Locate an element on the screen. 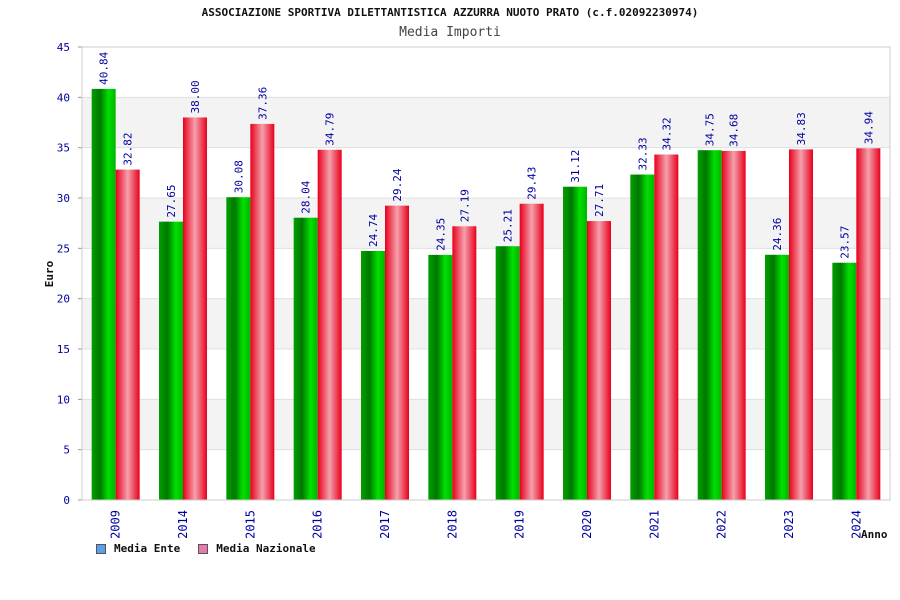  y-tick-label: 5 is located at coordinates (66, 450).